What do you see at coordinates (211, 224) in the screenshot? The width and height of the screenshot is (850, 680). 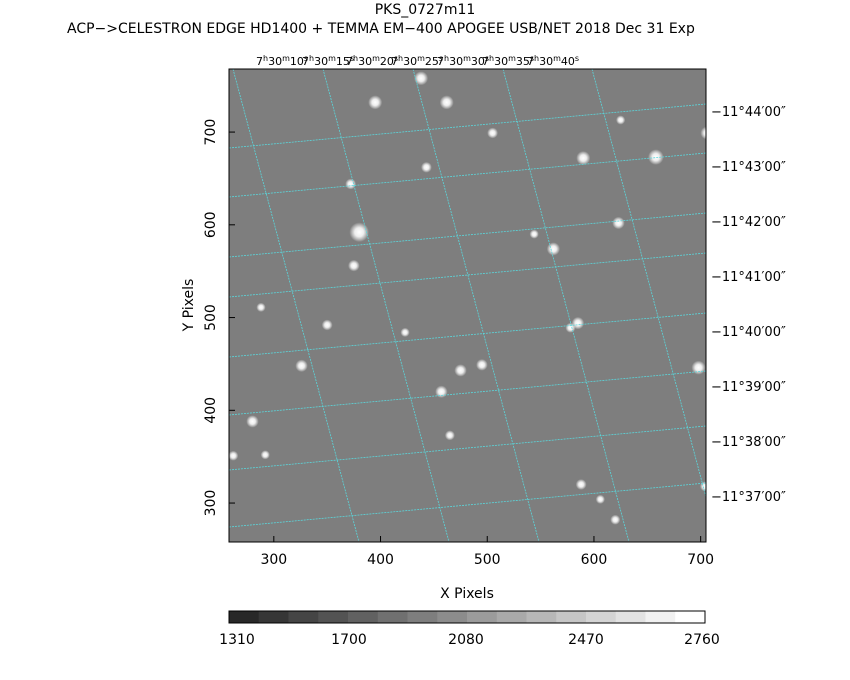 I see `y-tick-label: 600` at bounding box center [211, 224].